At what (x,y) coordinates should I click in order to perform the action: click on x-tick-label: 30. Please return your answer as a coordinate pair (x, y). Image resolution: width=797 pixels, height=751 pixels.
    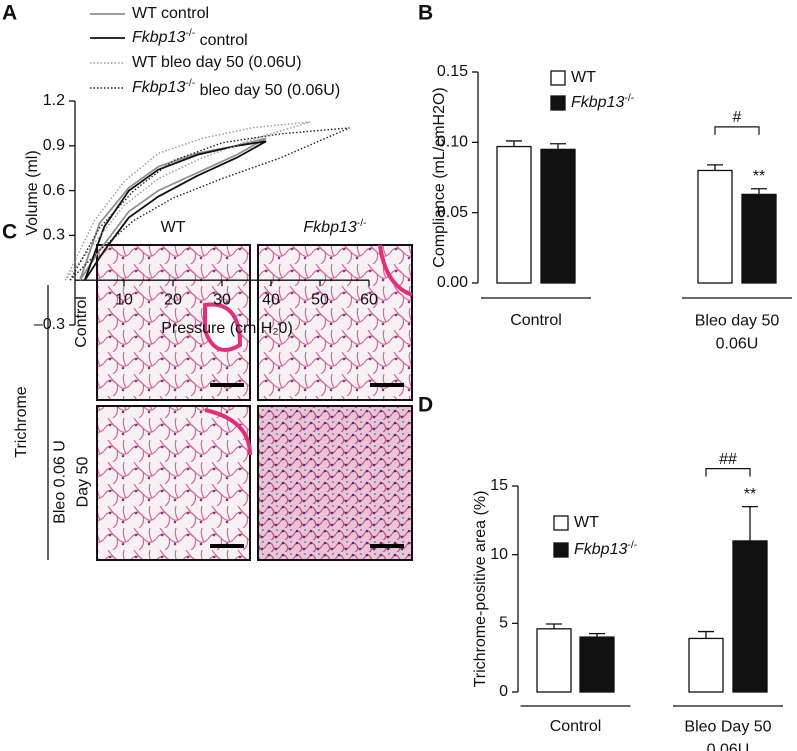
    Looking at the image, I should click on (222, 299).